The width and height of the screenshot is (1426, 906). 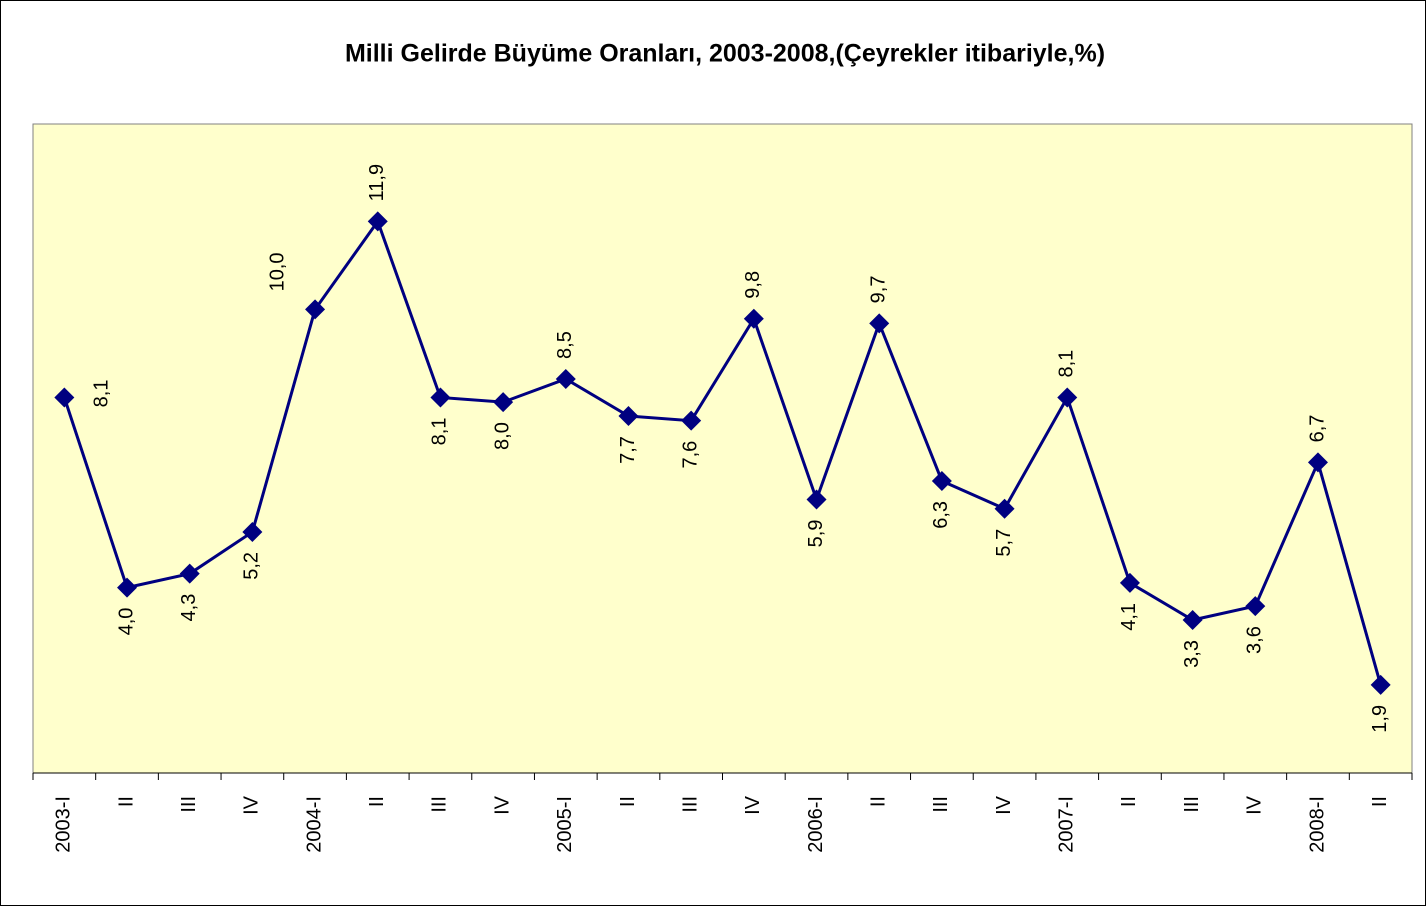 I want to click on data-label: 4,3, so click(x=189, y=608).